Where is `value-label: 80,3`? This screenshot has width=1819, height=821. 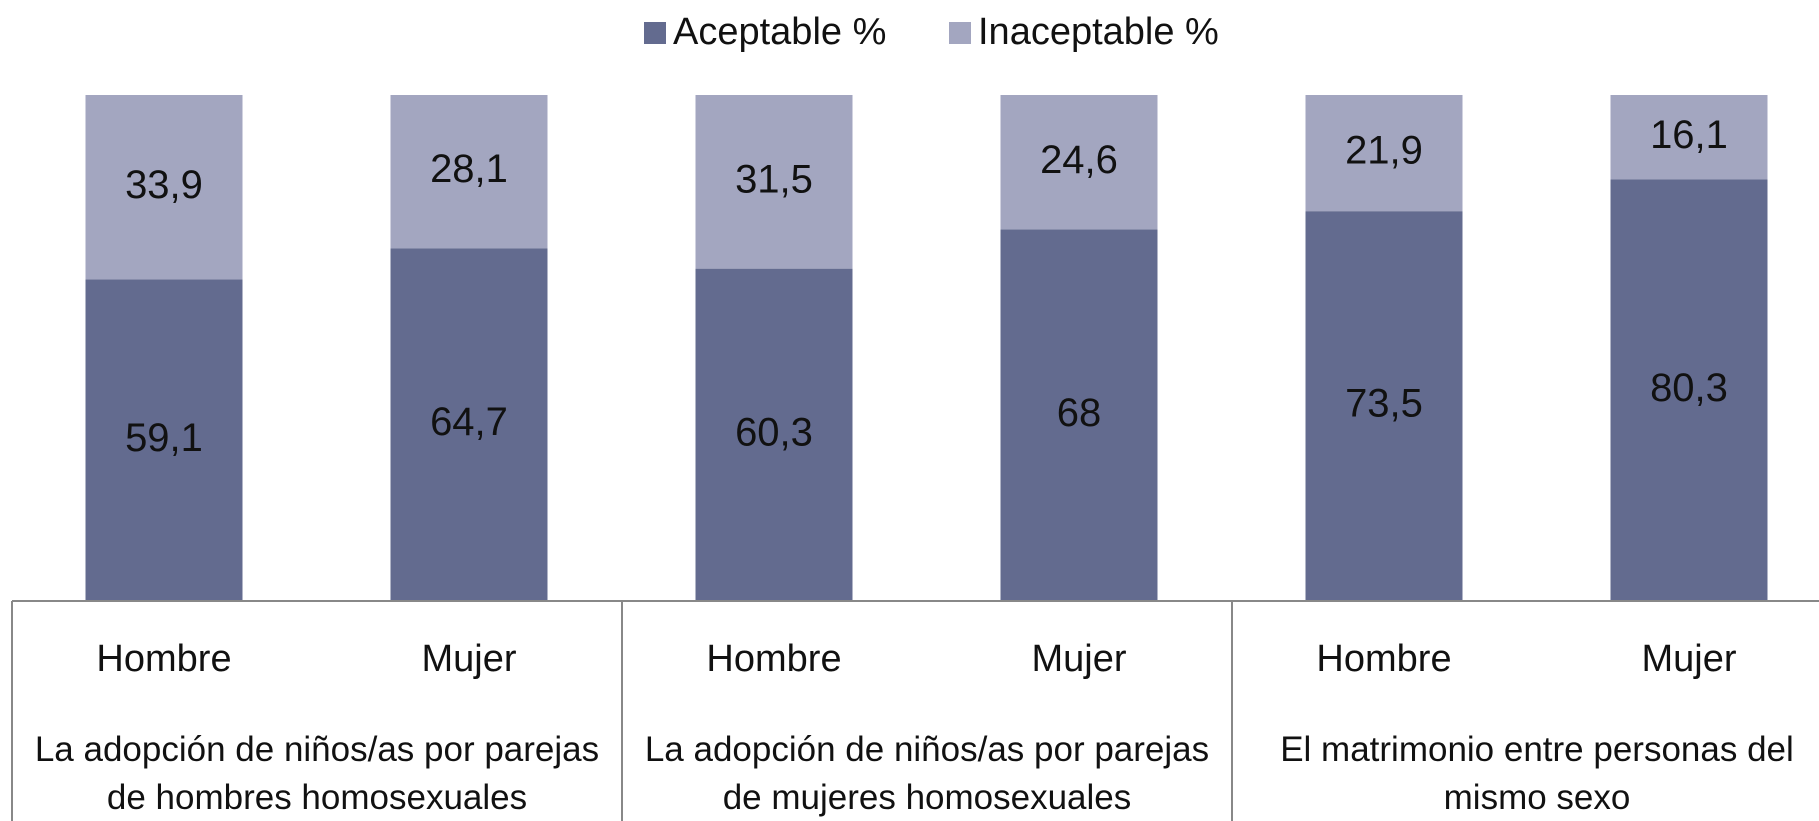
value-label: 80,3 is located at coordinates (1689, 388).